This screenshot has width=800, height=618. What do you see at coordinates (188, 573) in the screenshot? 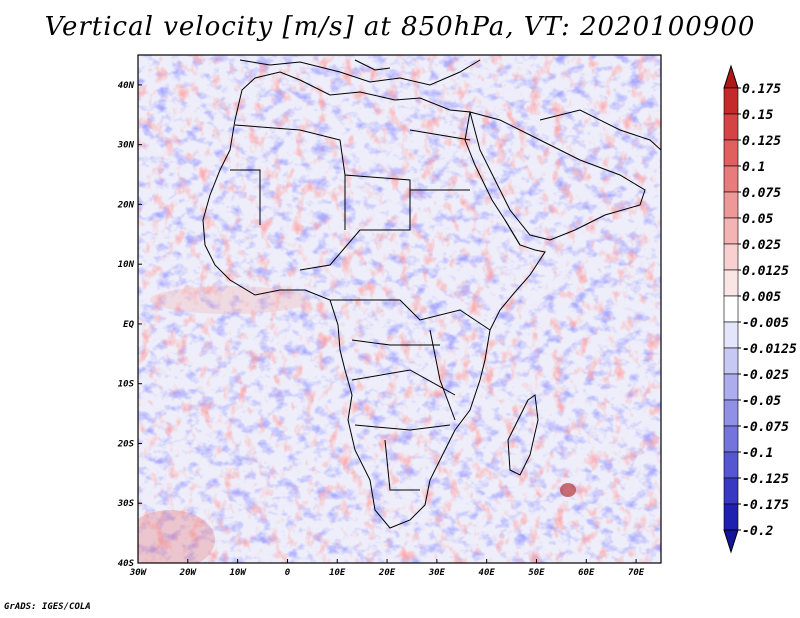
I see `lon-tick-label: 20W` at bounding box center [188, 573].